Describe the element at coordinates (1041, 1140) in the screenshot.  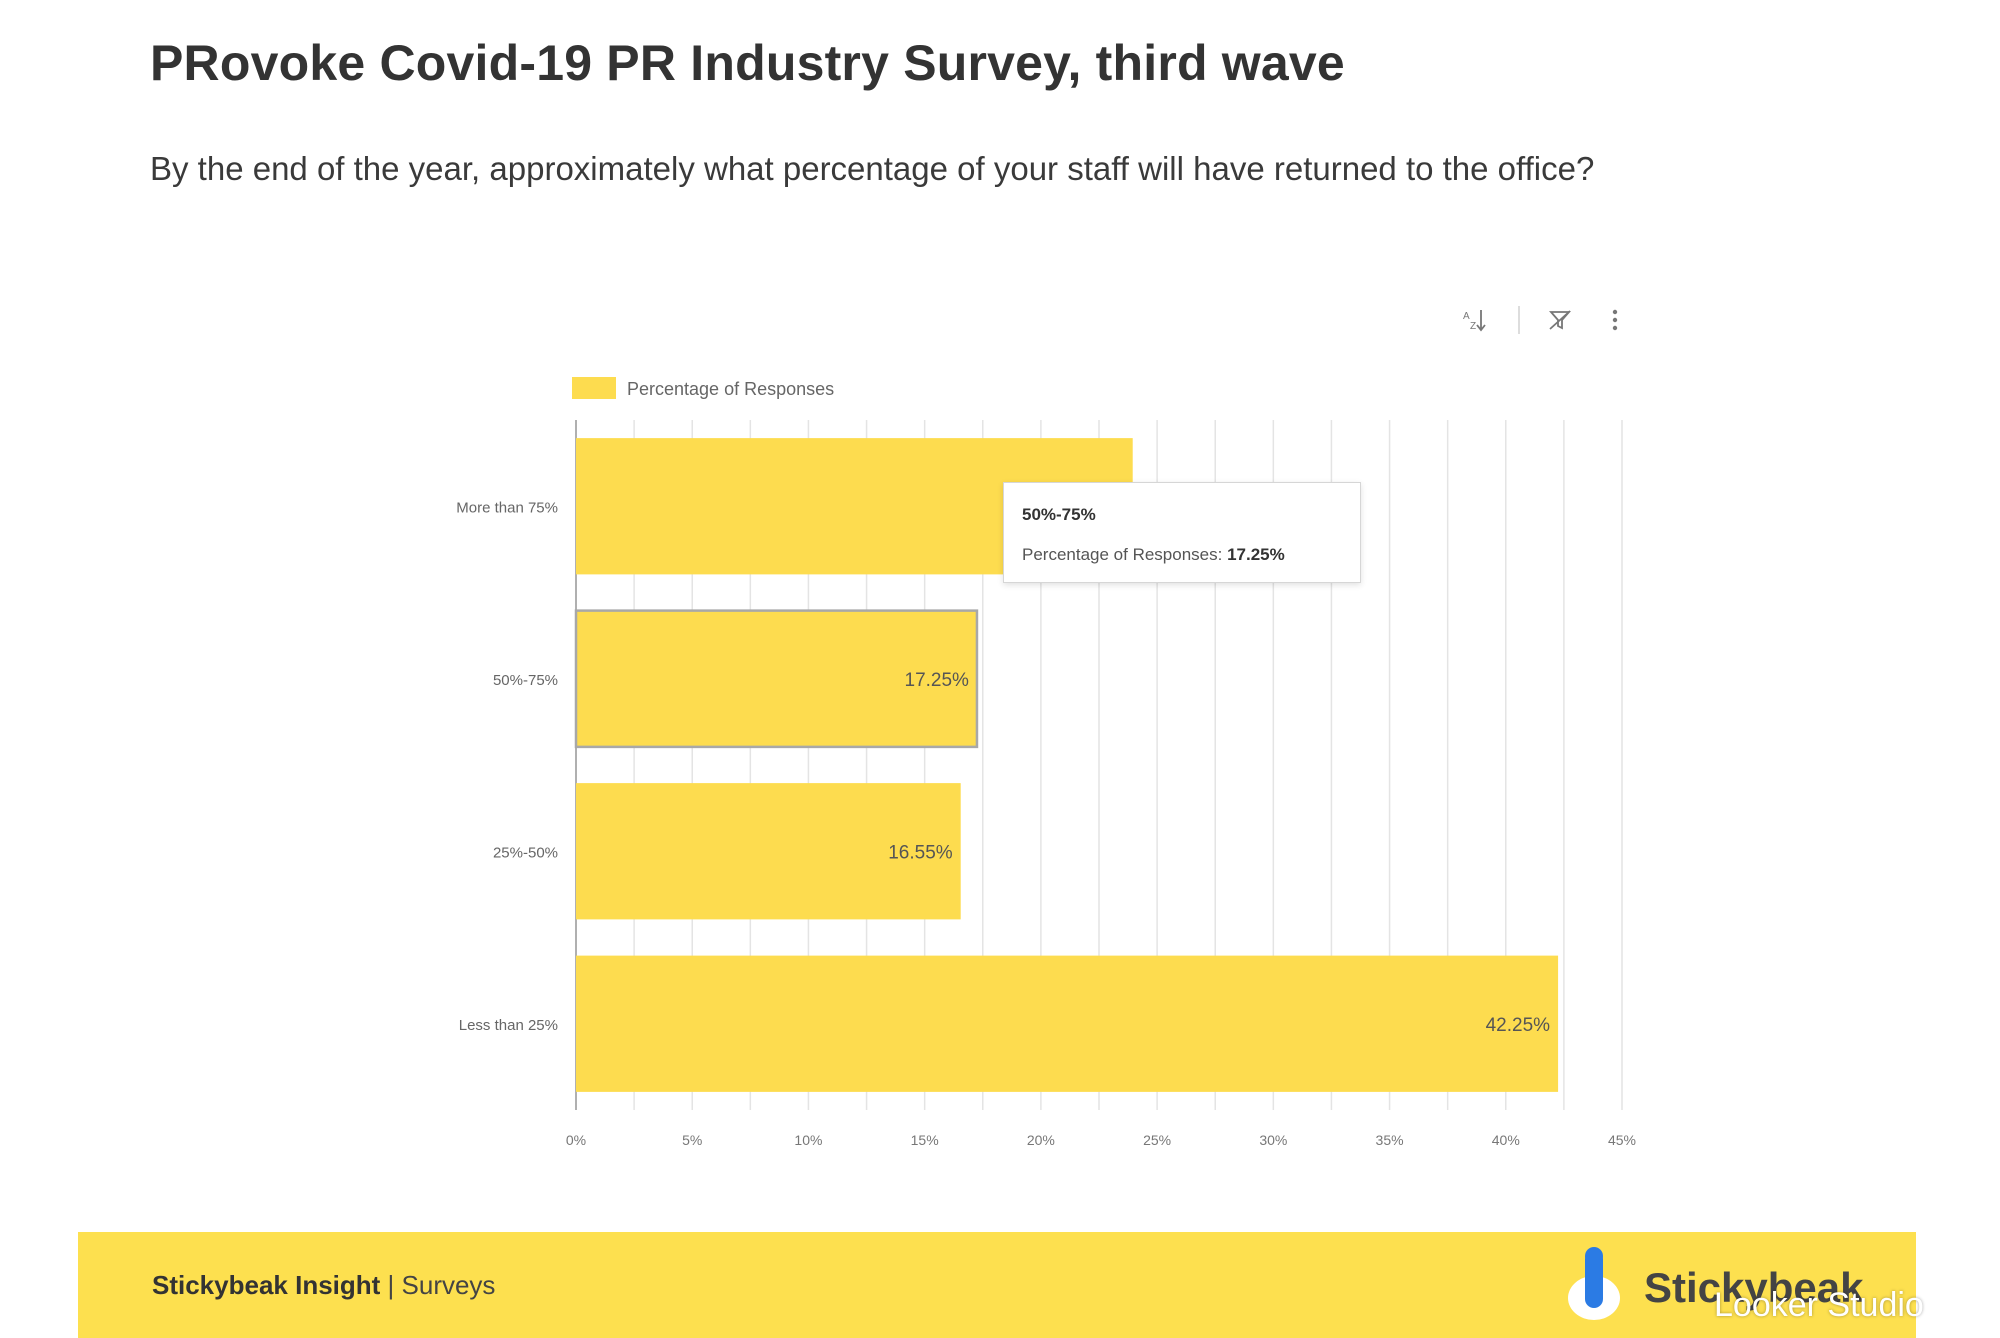
I see `x-tick-label: 20%` at that location.